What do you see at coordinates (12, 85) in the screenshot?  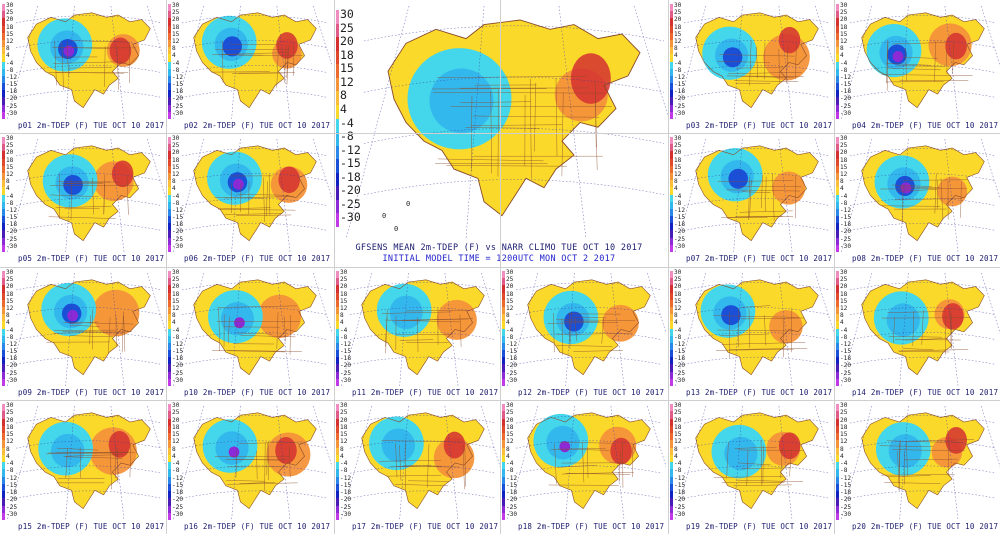 I see `legend-label: -15` at bounding box center [12, 85].